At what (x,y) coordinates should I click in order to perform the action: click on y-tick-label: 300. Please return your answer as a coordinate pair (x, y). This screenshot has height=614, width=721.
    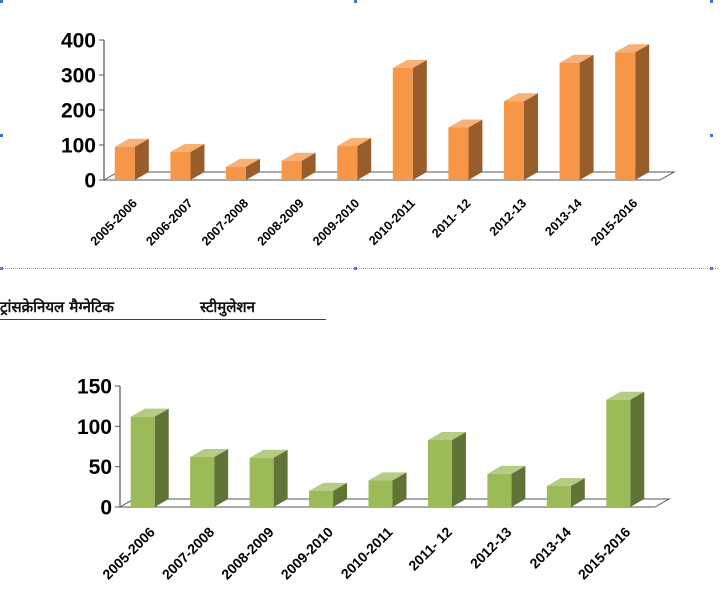
    Looking at the image, I should click on (78, 76).